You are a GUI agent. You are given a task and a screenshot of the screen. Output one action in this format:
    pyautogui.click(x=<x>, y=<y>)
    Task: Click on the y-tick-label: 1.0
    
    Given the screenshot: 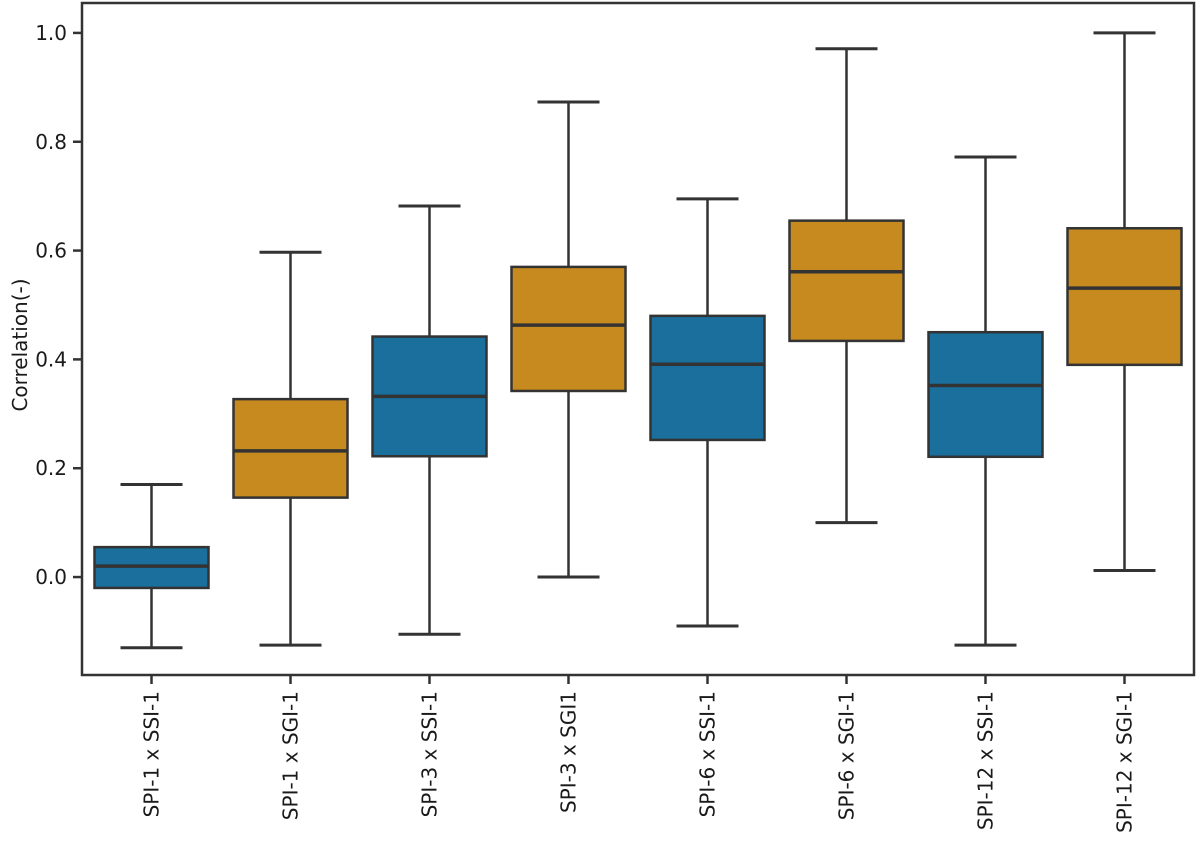 What is the action you would take?
    pyautogui.click(x=51, y=33)
    